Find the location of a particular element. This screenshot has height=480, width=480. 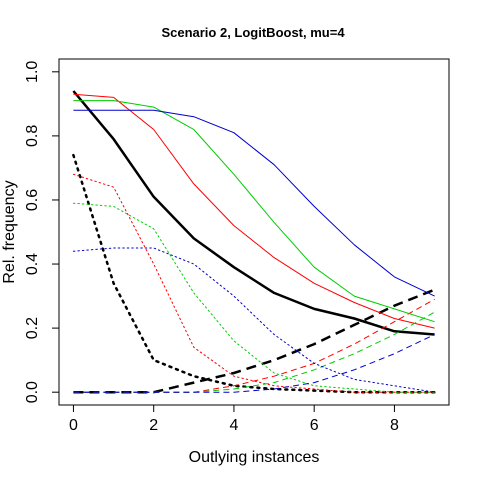

y-tick-label: 0.4 is located at coordinates (32, 264).